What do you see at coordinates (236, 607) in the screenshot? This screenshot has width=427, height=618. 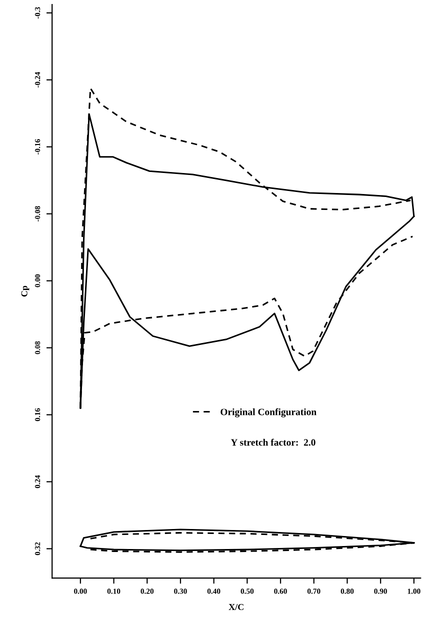 I see `x-axis-title: X/C` at bounding box center [236, 607].